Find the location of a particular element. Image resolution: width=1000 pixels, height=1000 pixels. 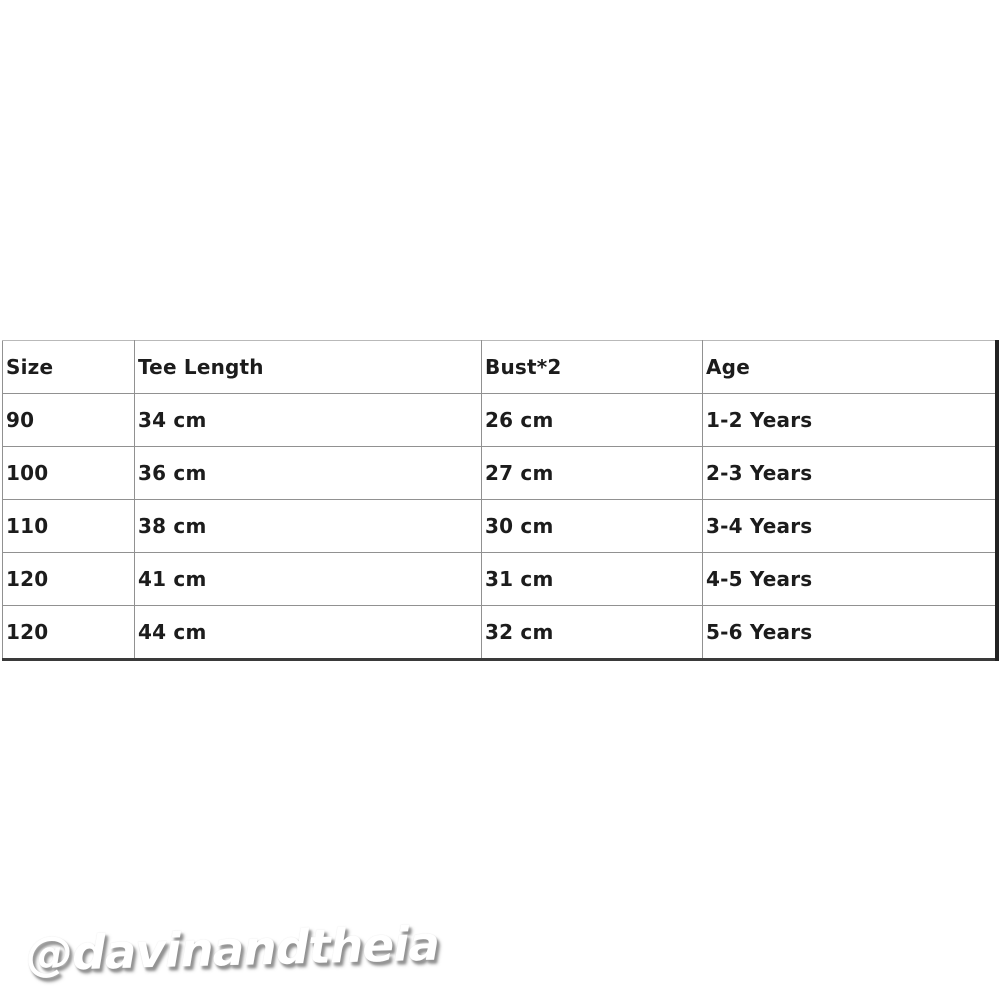

cell-bust: 31 cm is located at coordinates (592, 579).